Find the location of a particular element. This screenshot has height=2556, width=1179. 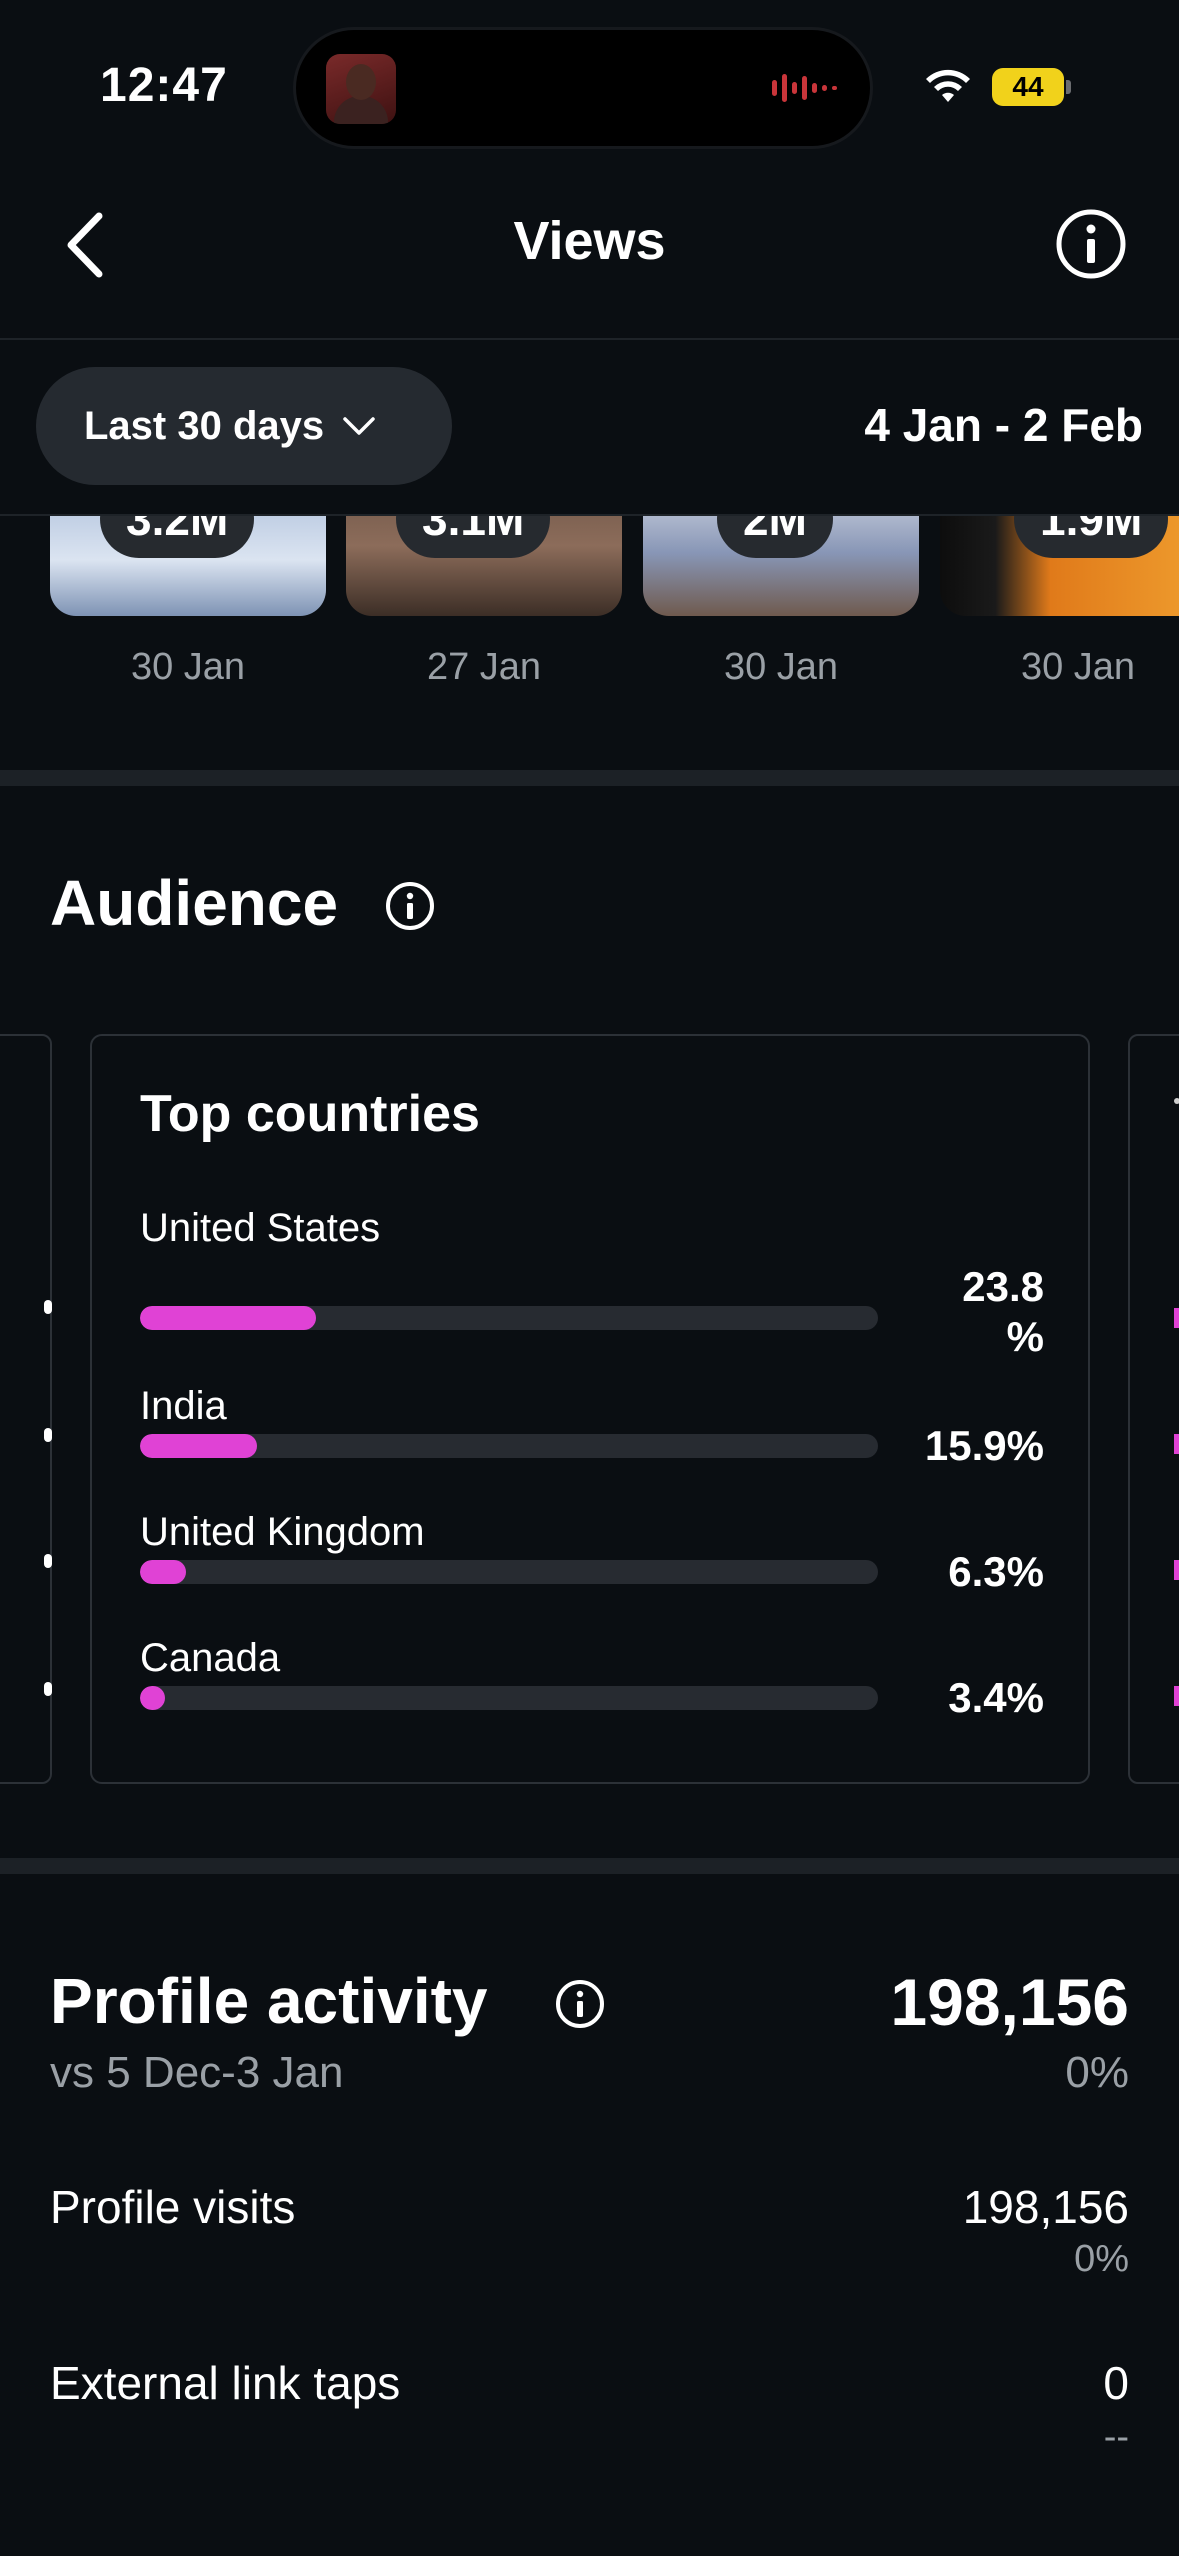

post-thumbnail: 3.2M is located at coordinates (188, 566).